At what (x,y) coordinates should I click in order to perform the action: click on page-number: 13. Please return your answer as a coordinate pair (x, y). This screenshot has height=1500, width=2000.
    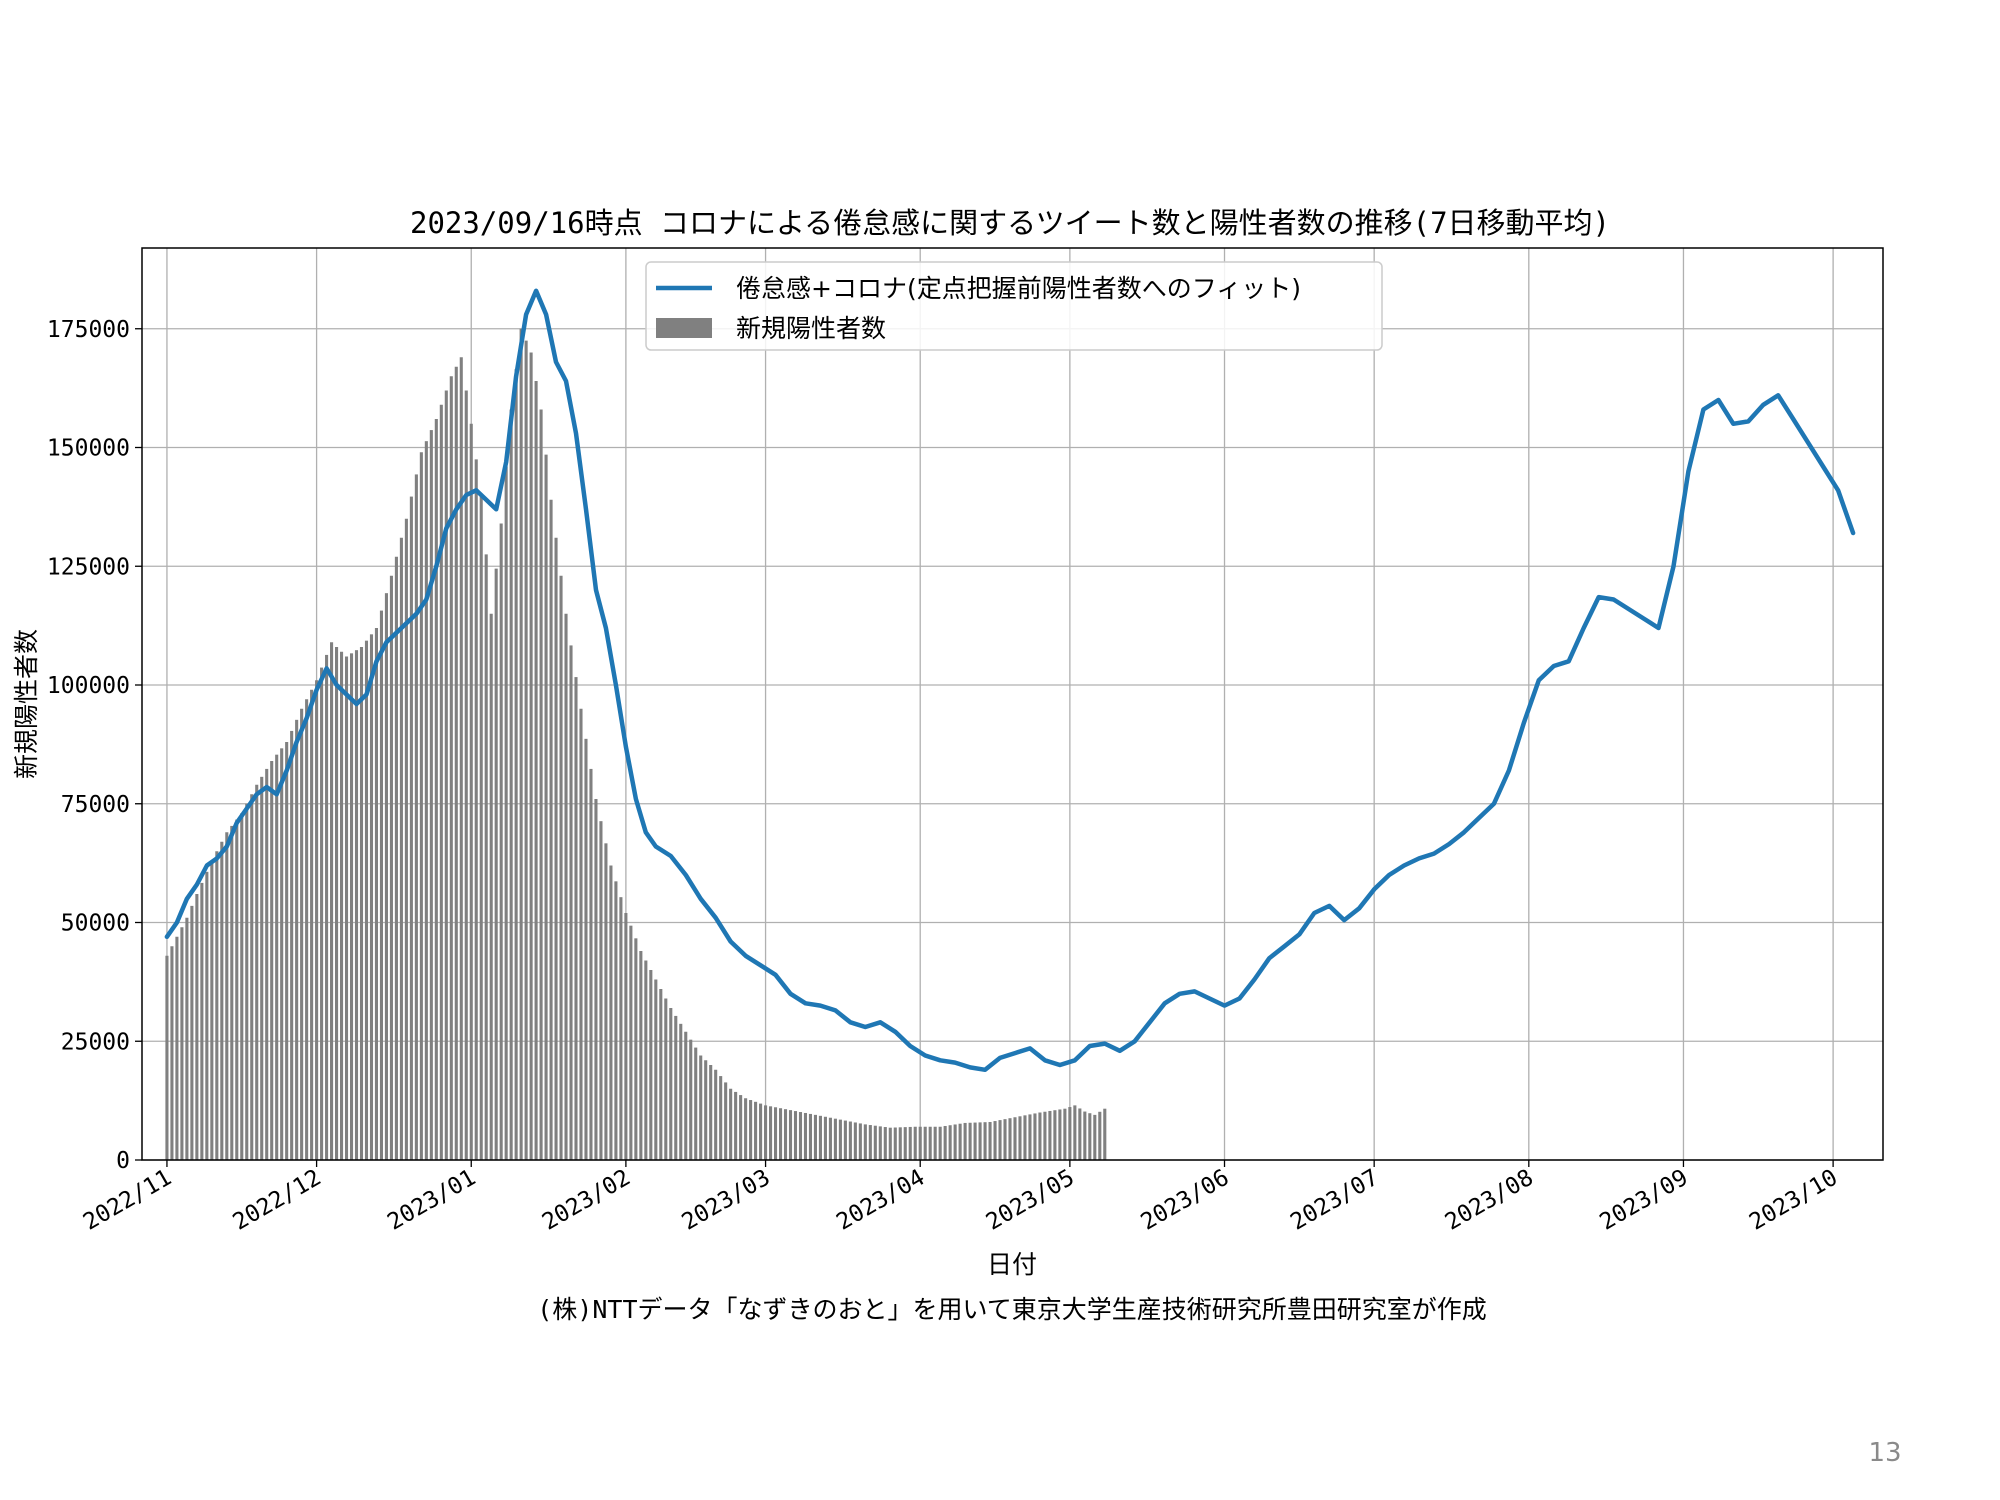
    Looking at the image, I should click on (1884, 1453).